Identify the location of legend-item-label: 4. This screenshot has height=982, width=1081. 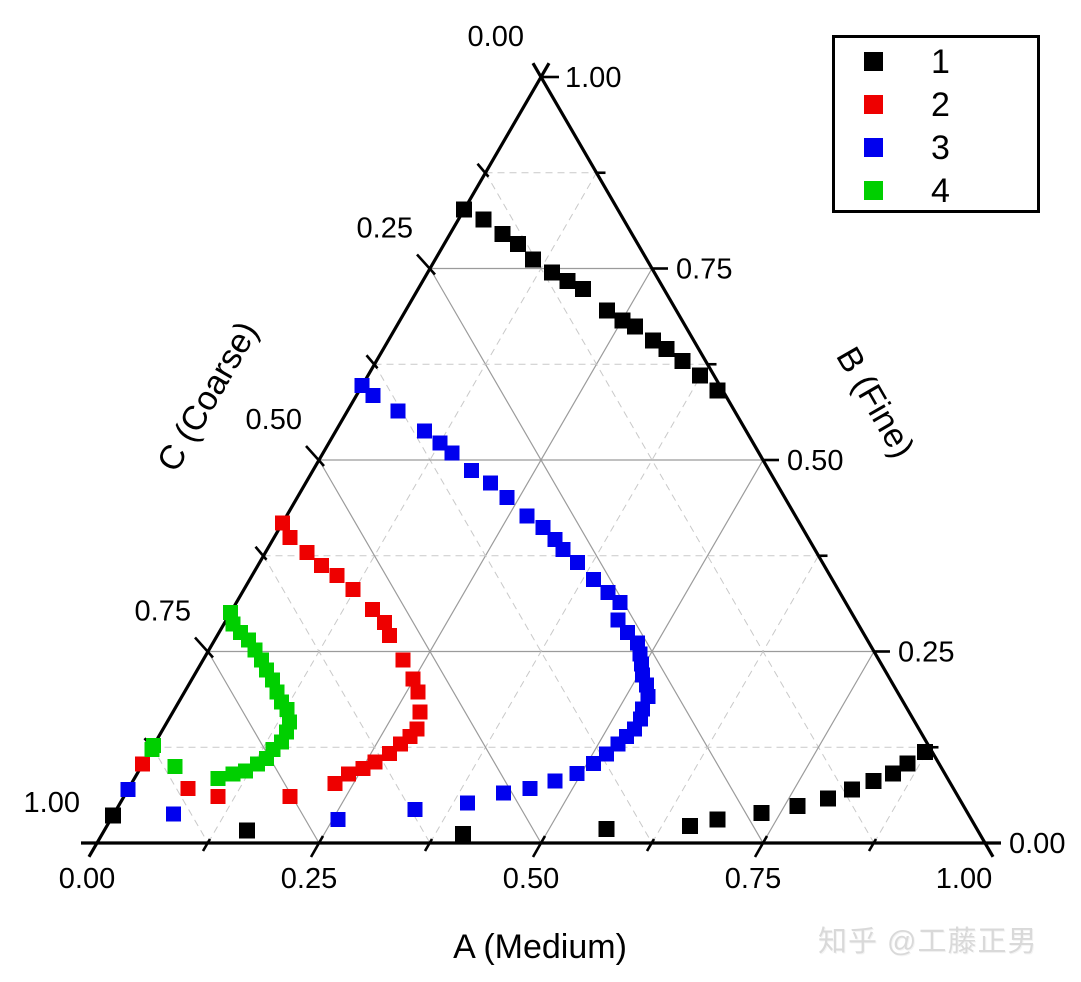
(940, 190).